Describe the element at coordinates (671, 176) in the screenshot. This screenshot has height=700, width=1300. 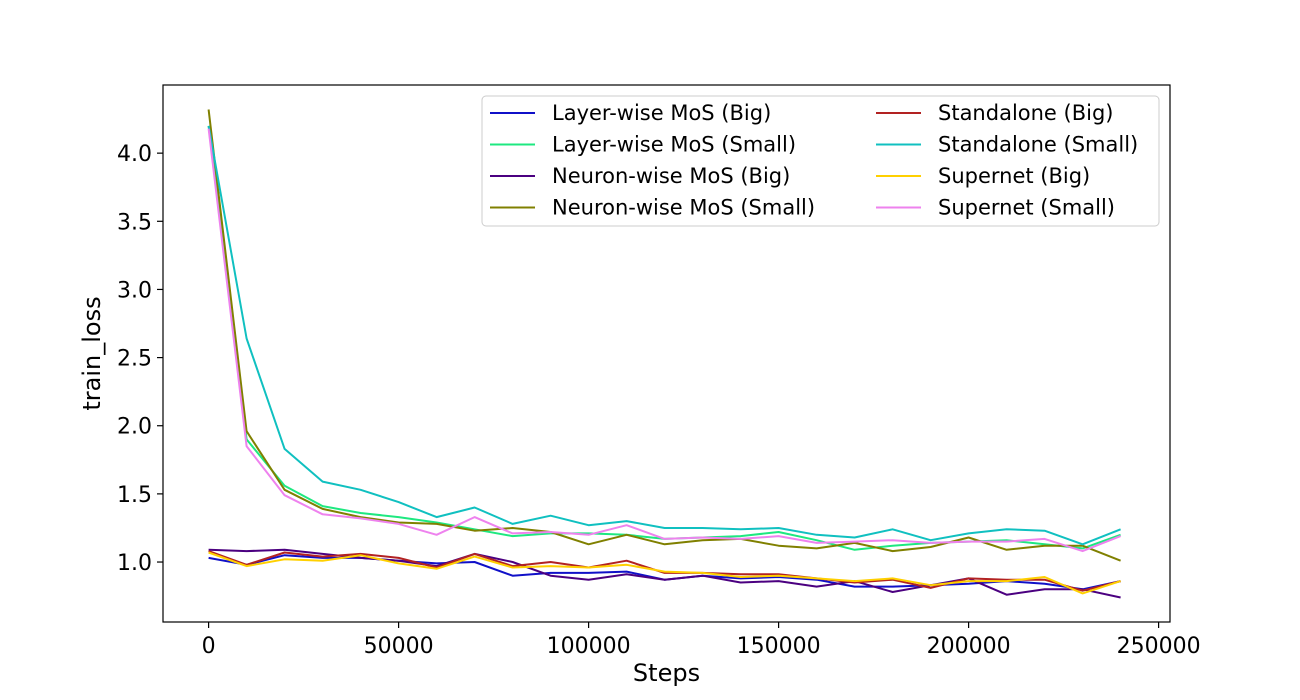
I see `legend-entry-neuron-wise-mos-big: Neuron-wise MoS (Big)` at that location.